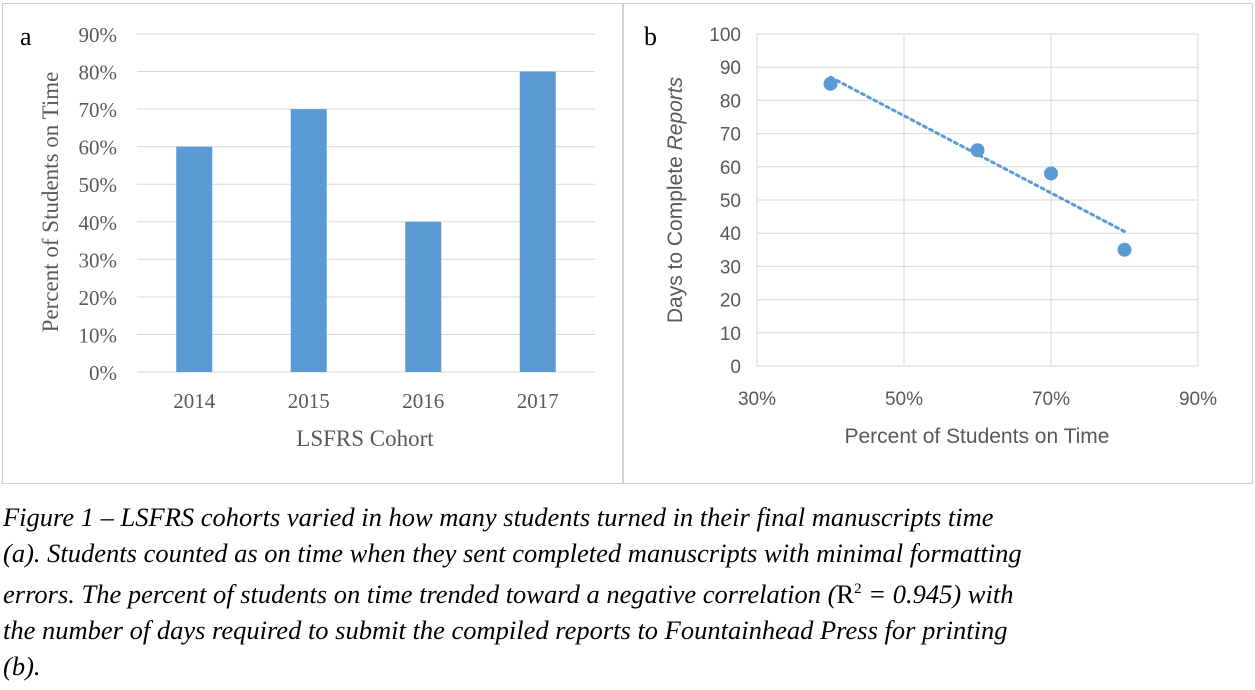 This screenshot has height=690, width=1255. What do you see at coordinates (650, 36) in the screenshot?
I see `panel-b-label: b` at bounding box center [650, 36].